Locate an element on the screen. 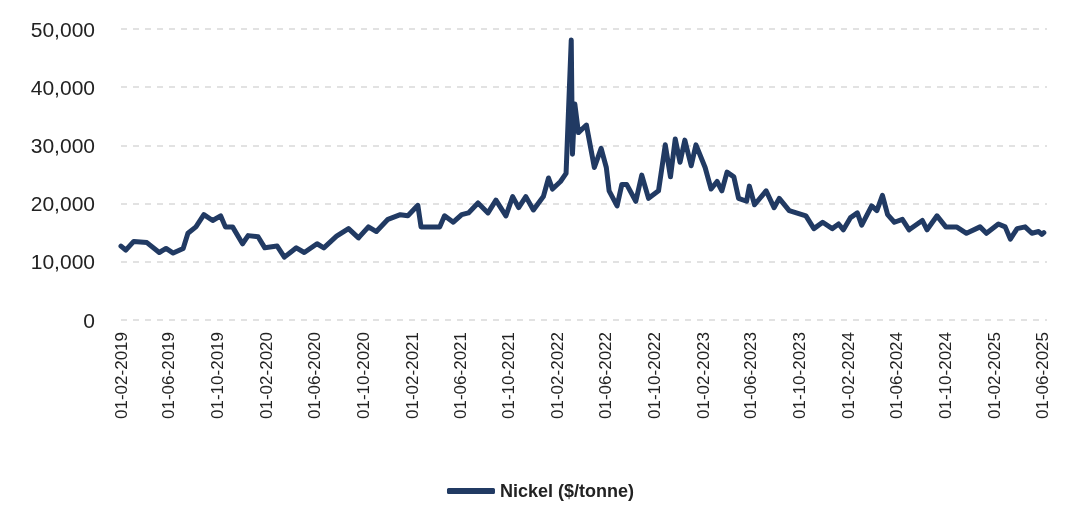 This screenshot has width=1081, height=515. x-tick-label: 01-02-2024 is located at coordinates (849, 375).